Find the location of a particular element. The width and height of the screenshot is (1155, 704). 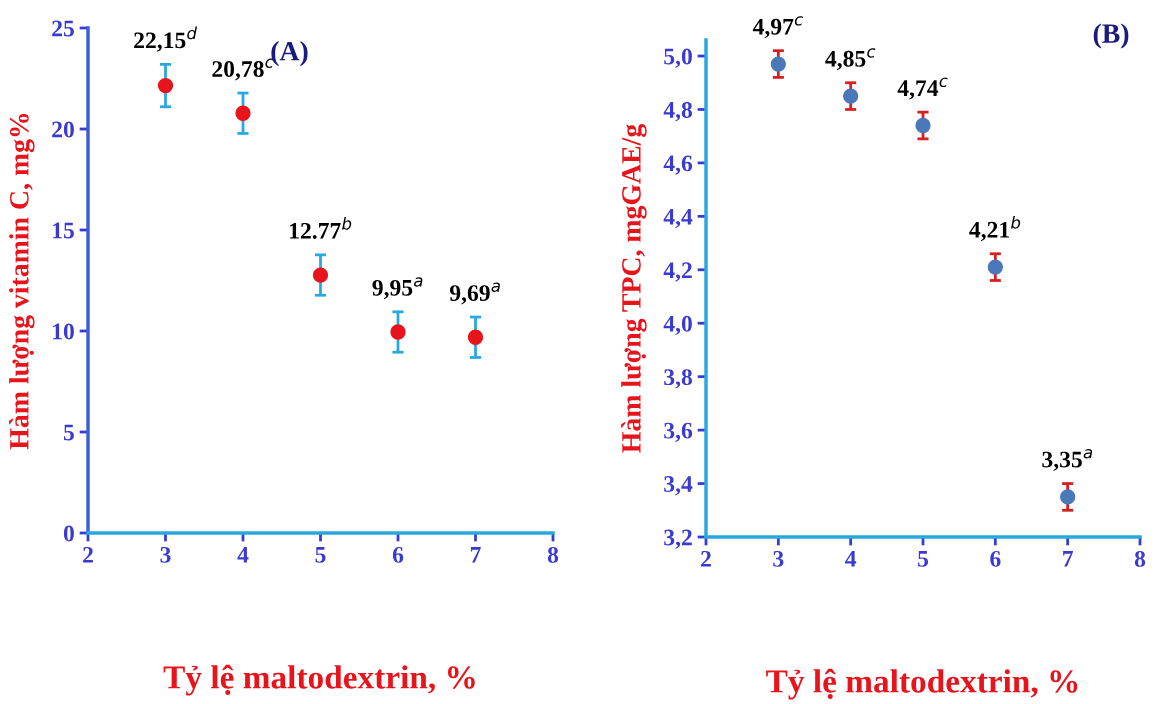

y-tick-label: 4,0 is located at coordinates (677, 325).